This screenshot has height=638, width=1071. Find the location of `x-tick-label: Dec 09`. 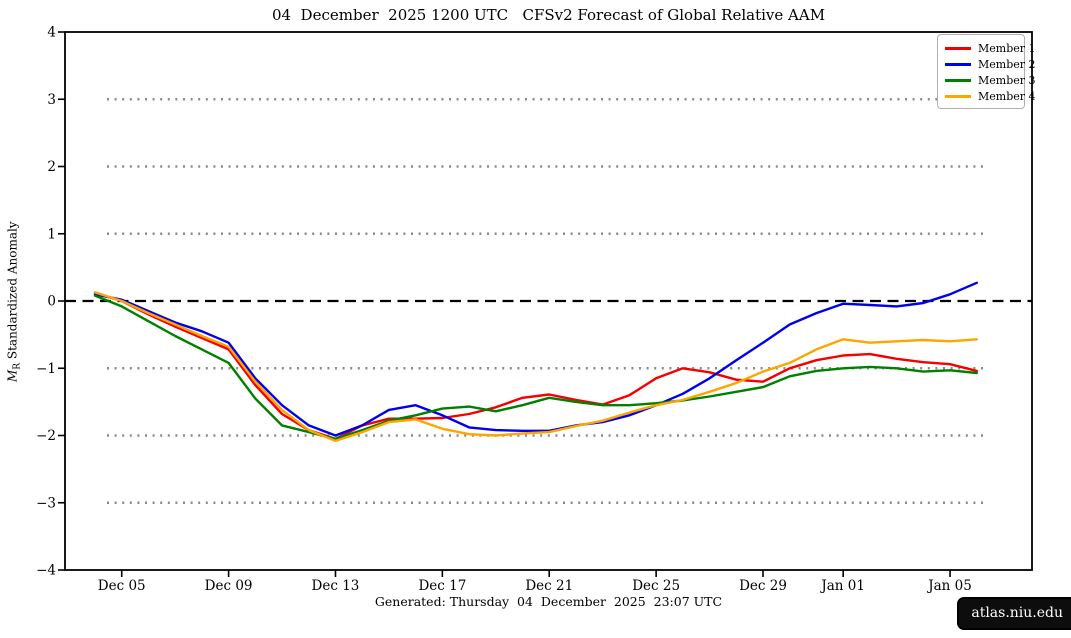

x-tick-label: Dec 09 is located at coordinates (229, 586).